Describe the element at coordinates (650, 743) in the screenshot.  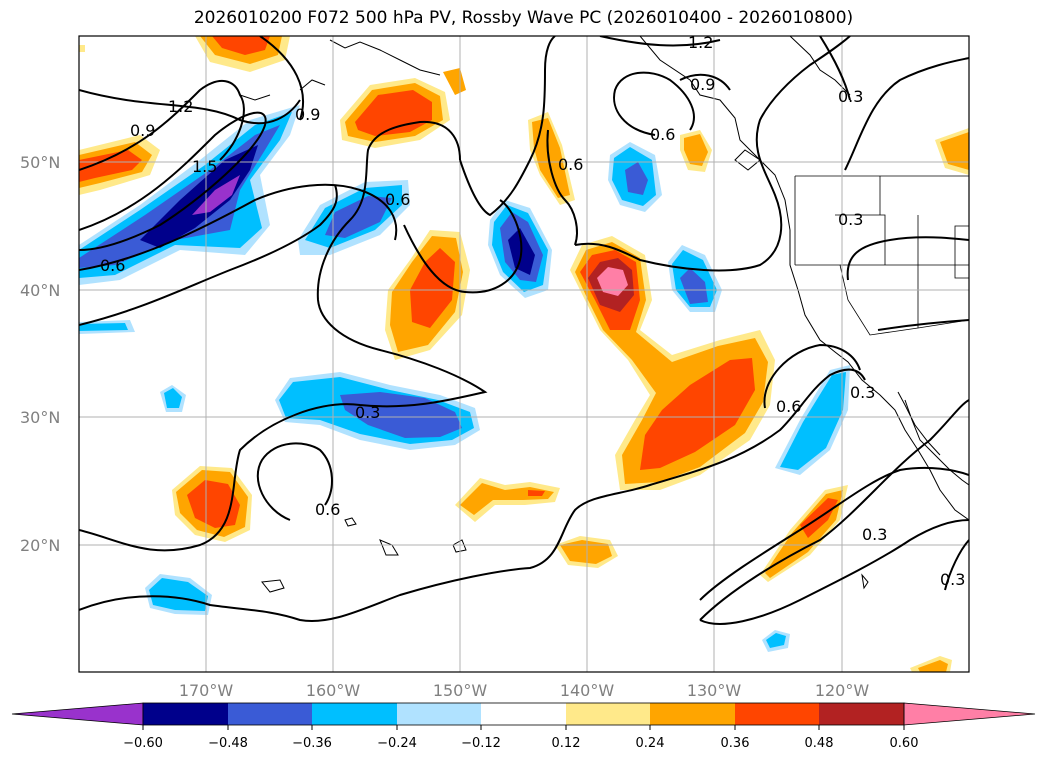
I see `colorbar-tick-label: 0.24` at that location.